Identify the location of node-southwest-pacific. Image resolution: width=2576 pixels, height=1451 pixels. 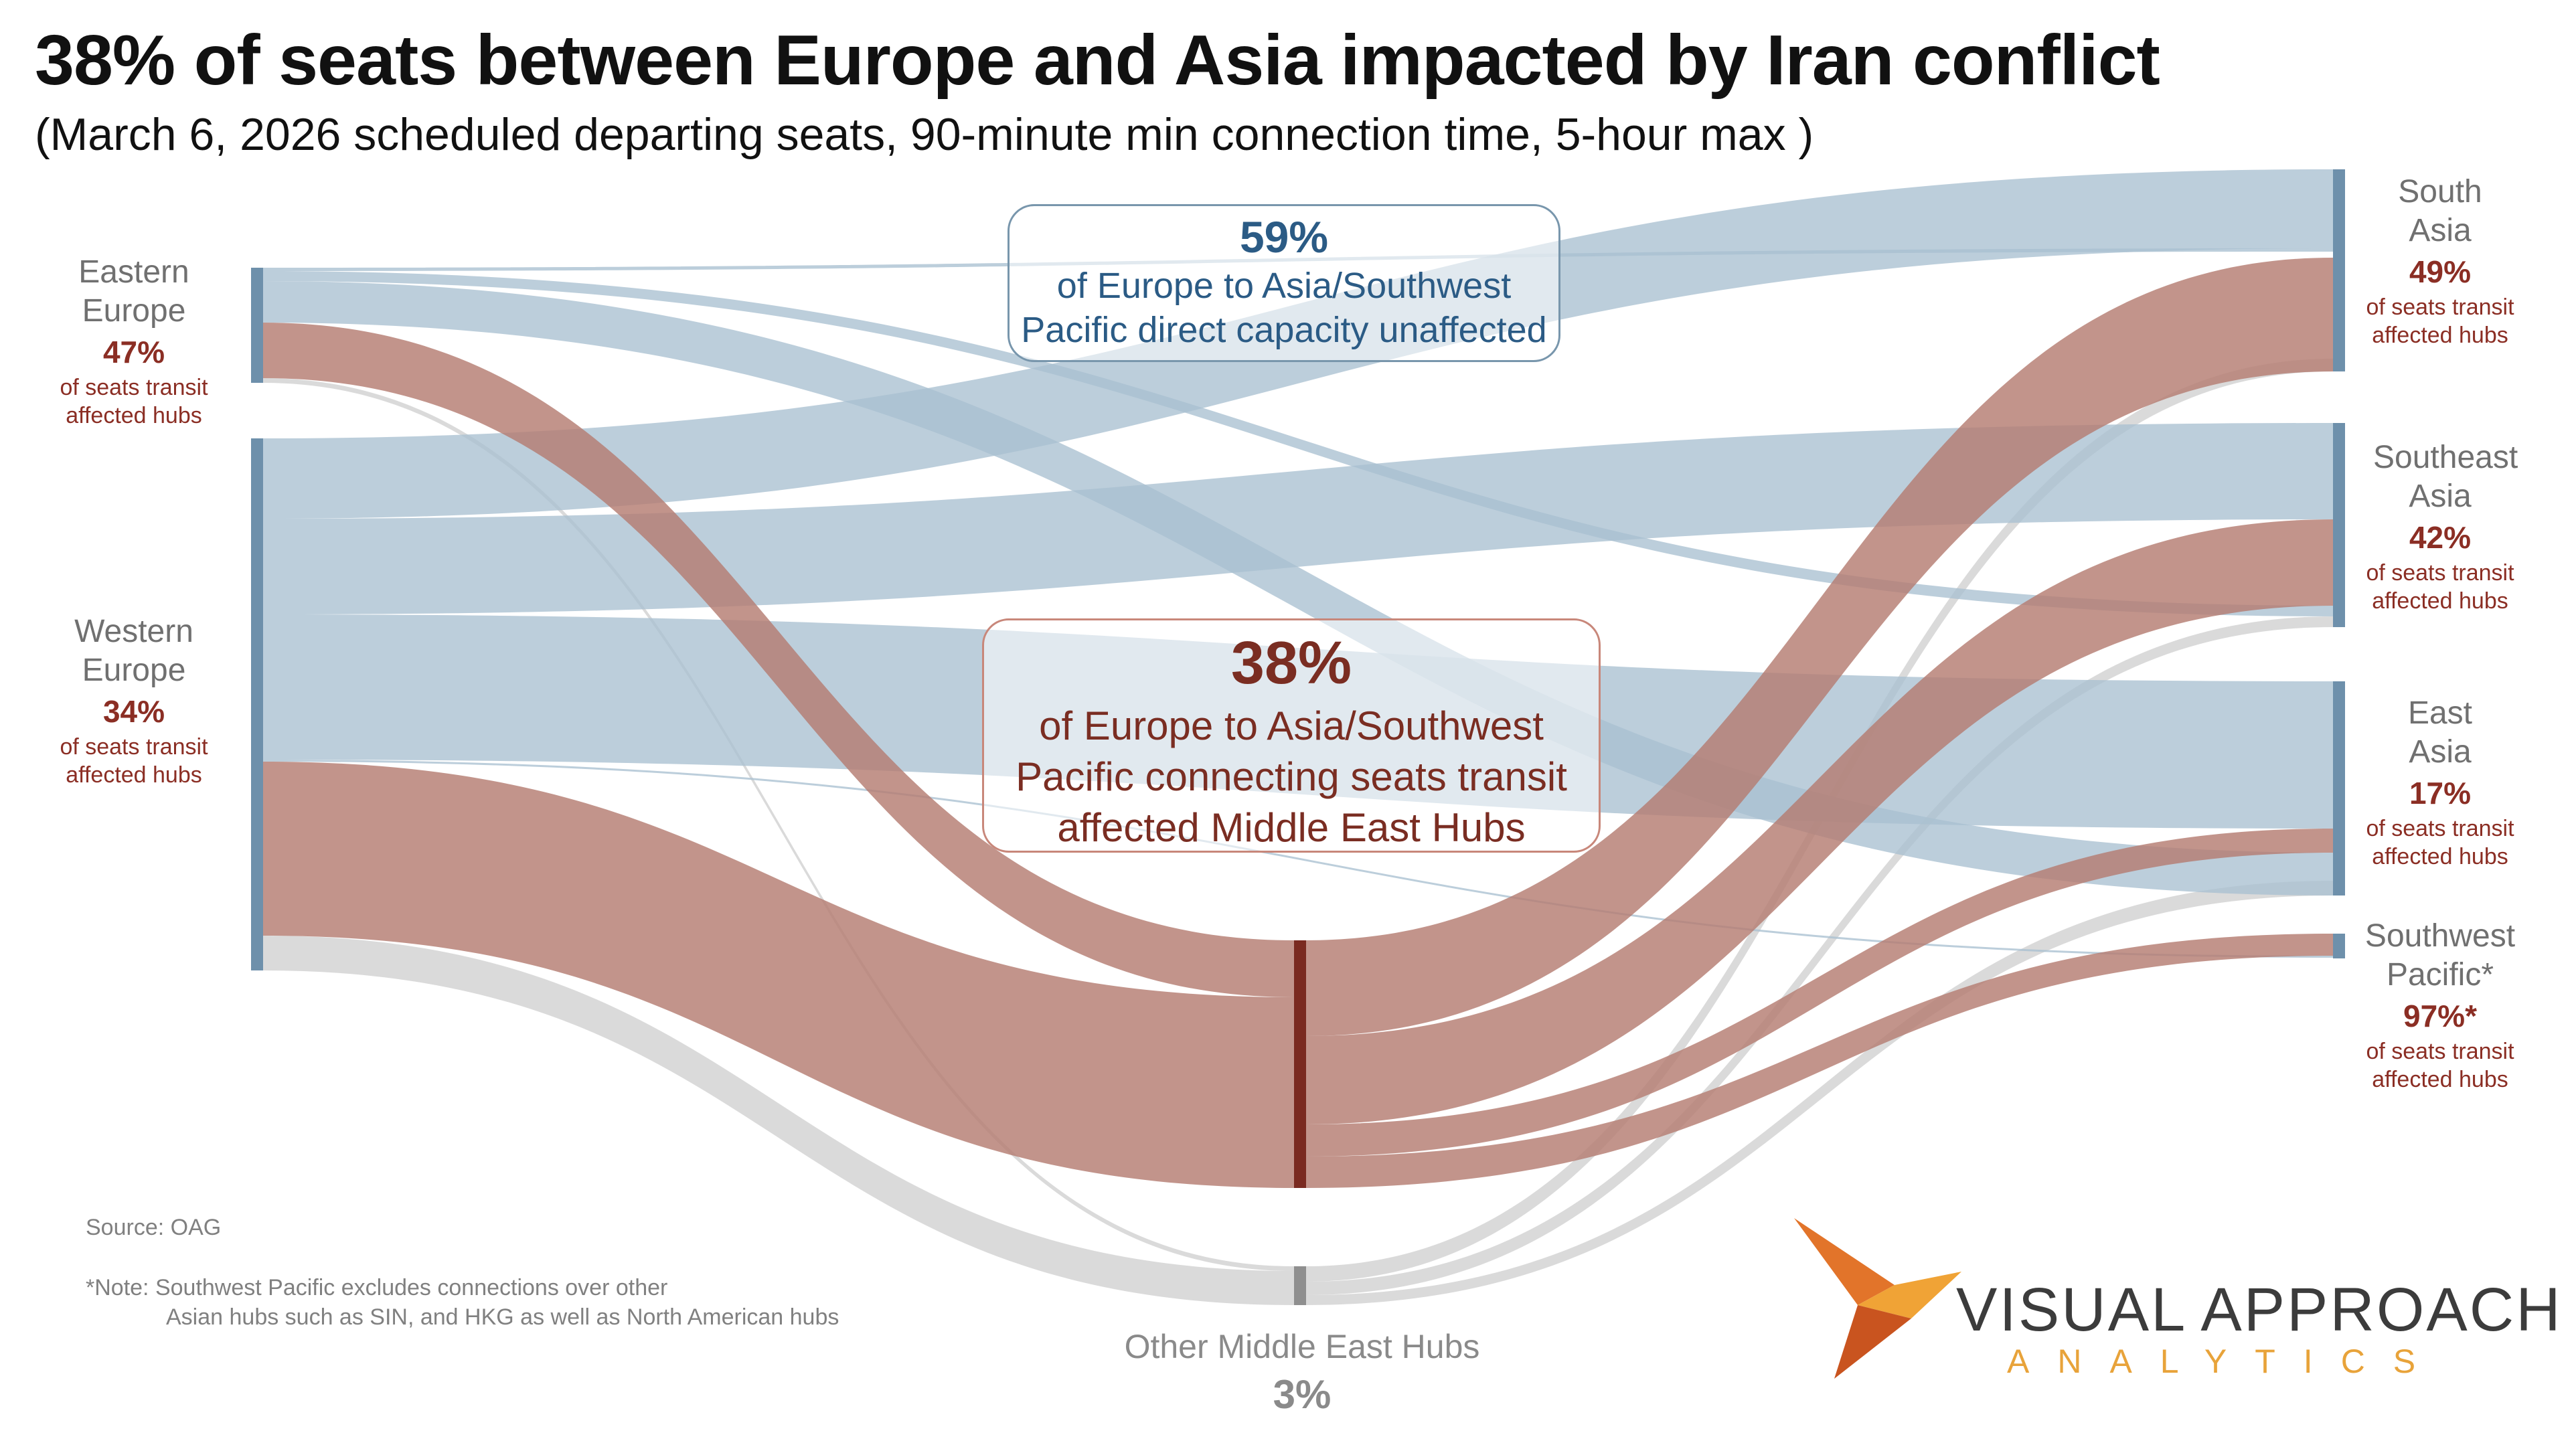
(2339, 946).